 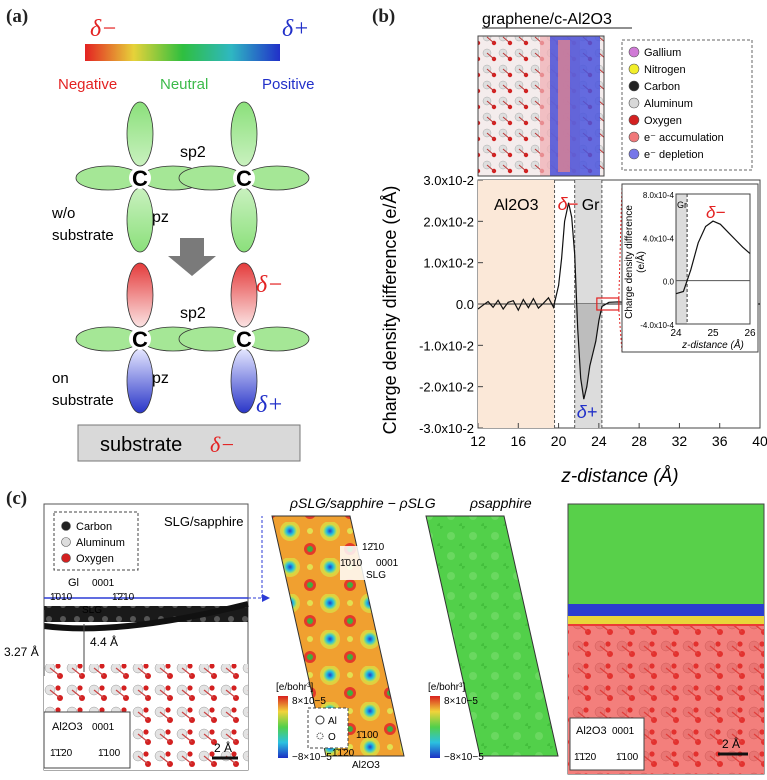 What do you see at coordinates (312, 757) in the screenshot?
I see `sub2-cb-min: −8×10−5` at bounding box center [312, 757].